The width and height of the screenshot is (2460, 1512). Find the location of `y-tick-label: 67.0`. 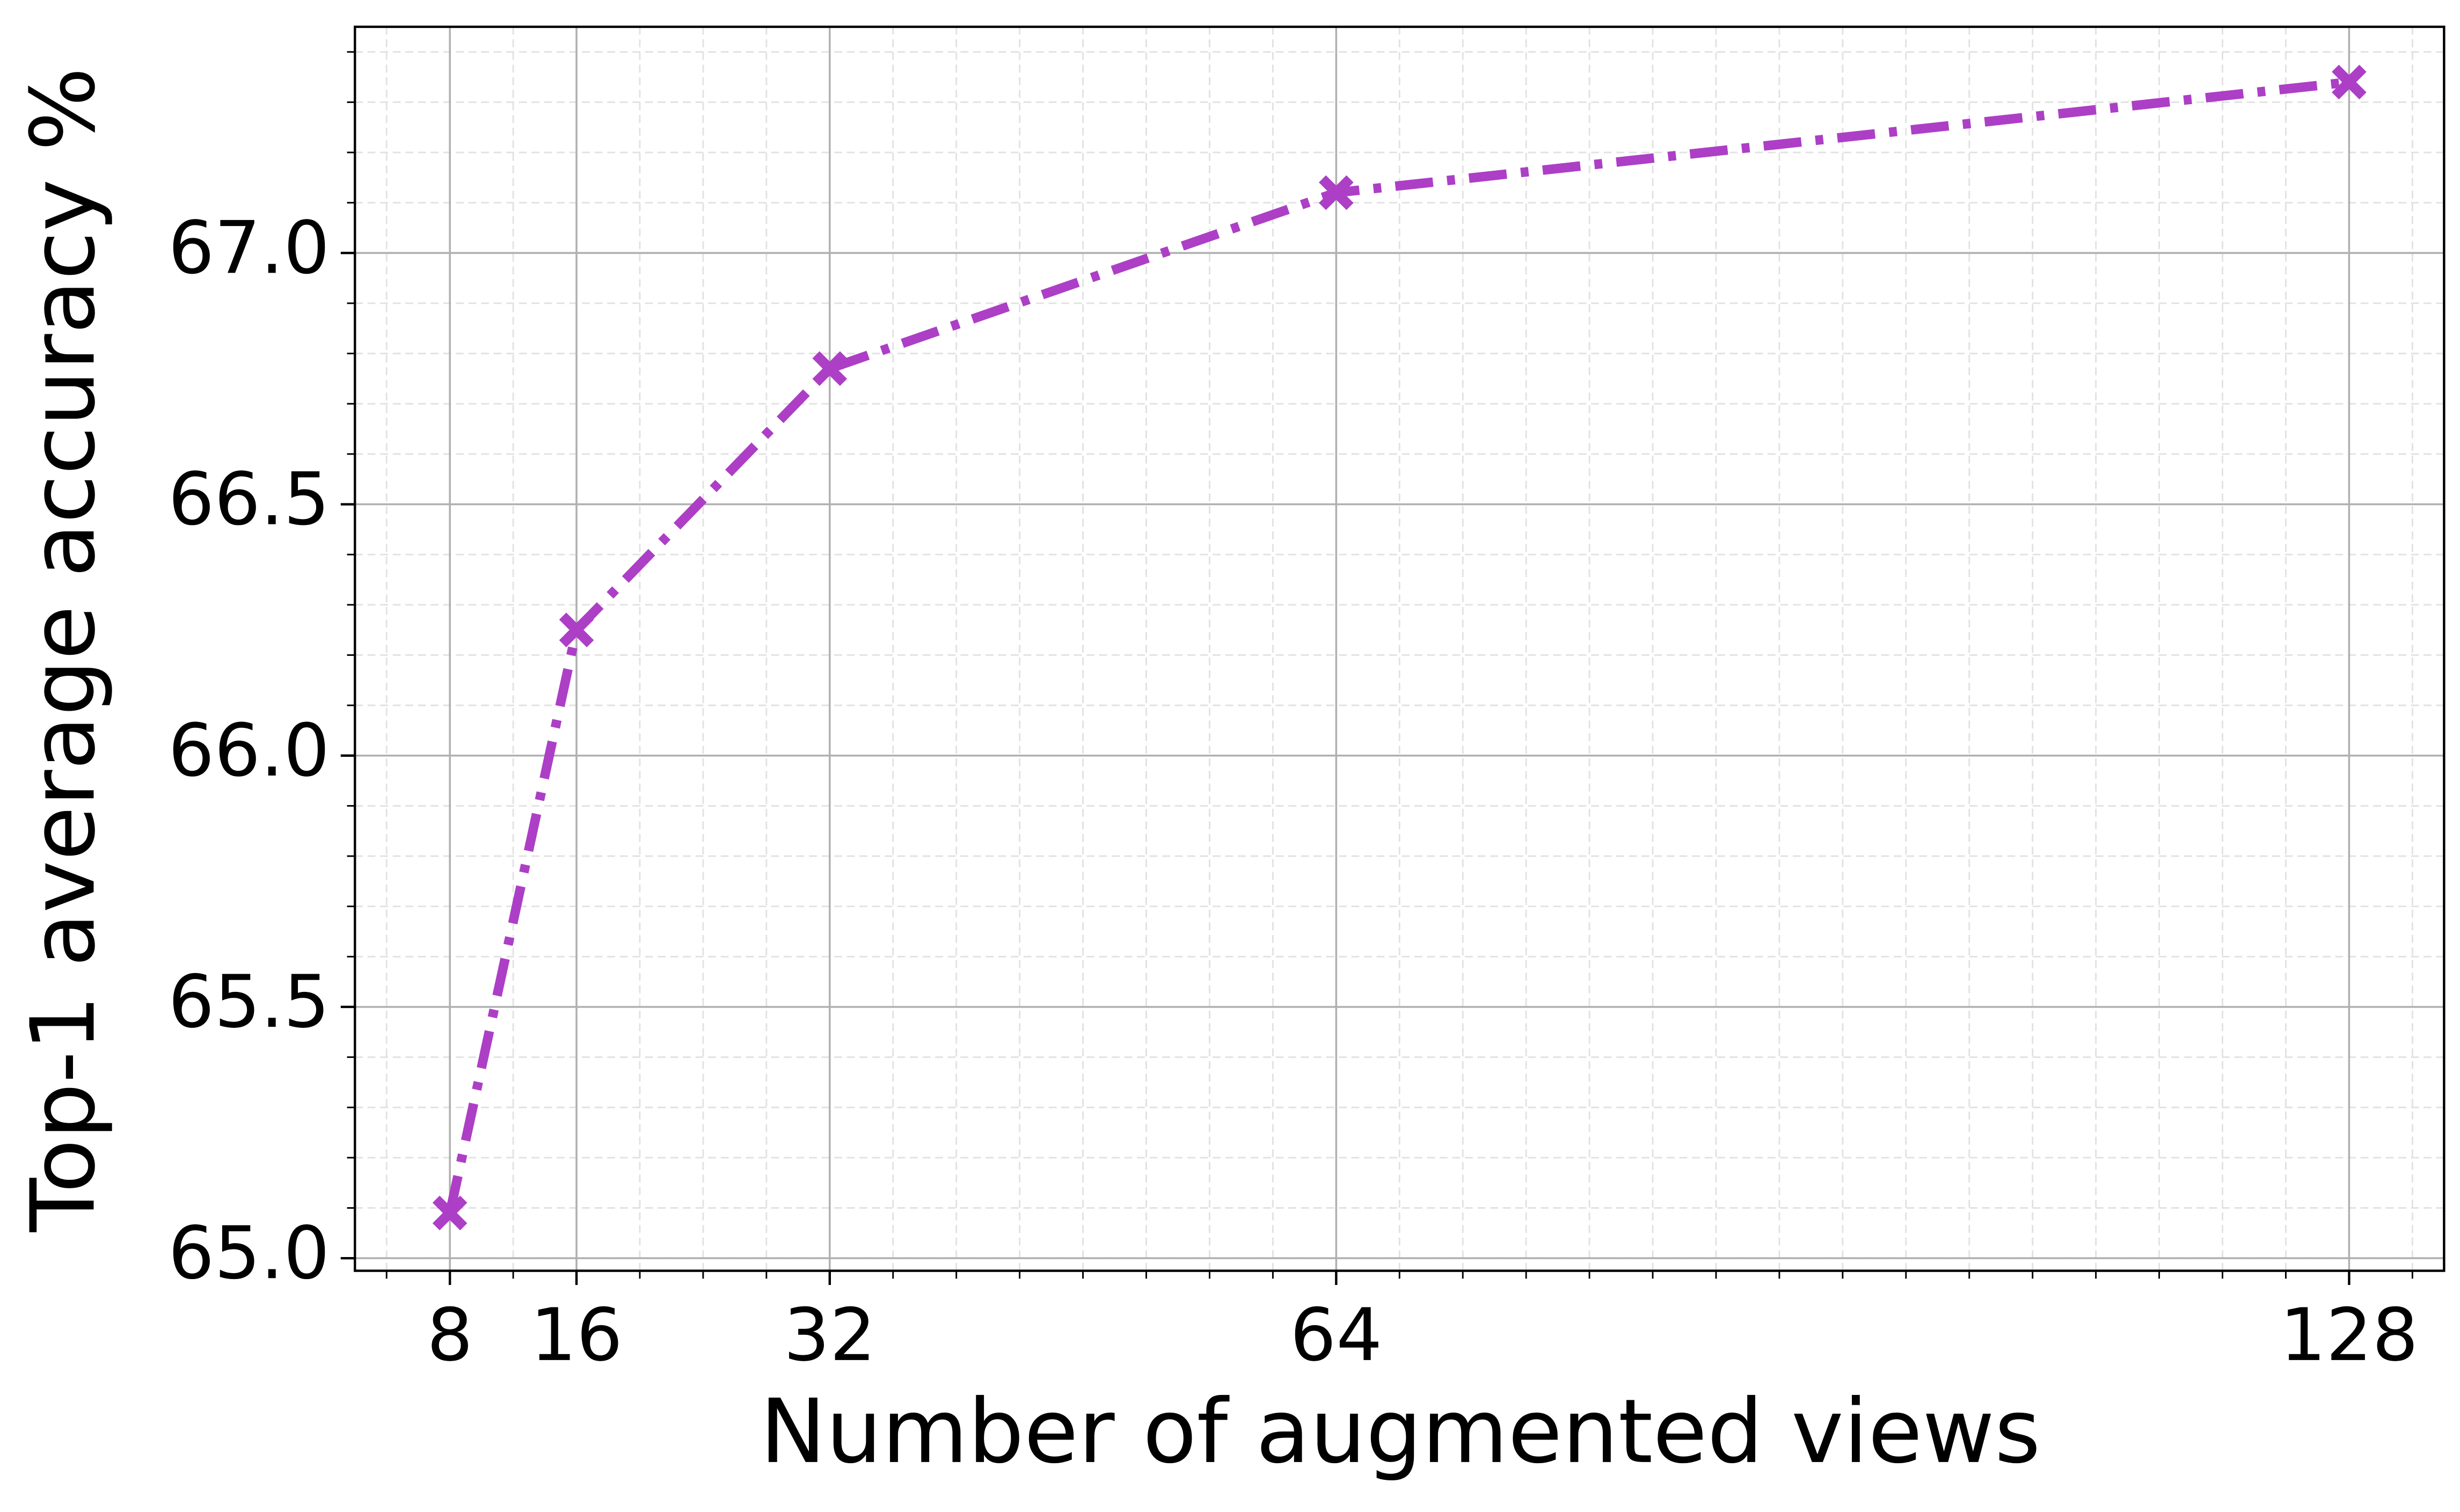

y-tick-label: 67.0 is located at coordinates (249, 248).